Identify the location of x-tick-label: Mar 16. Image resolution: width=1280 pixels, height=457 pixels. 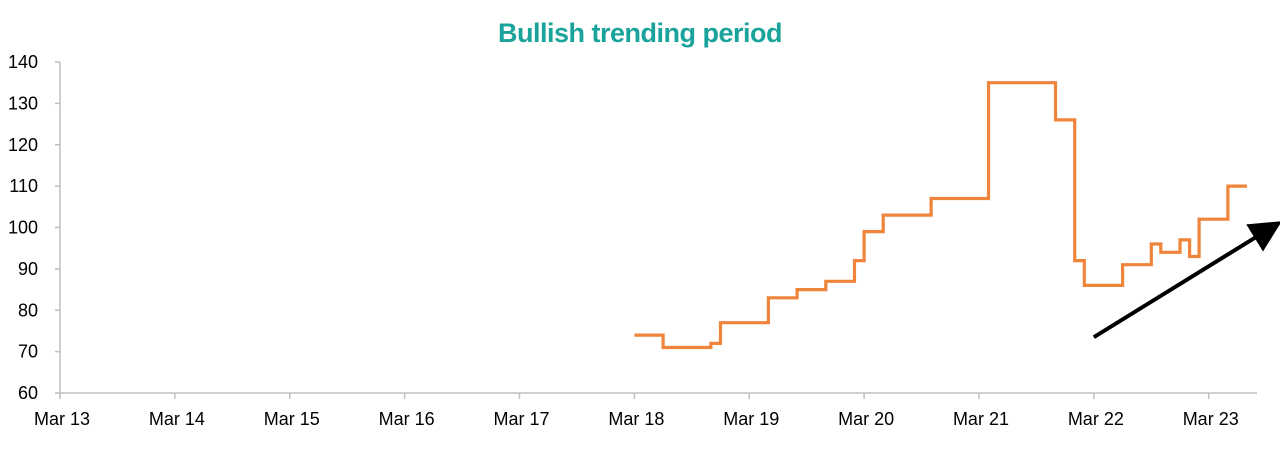
(407, 419).